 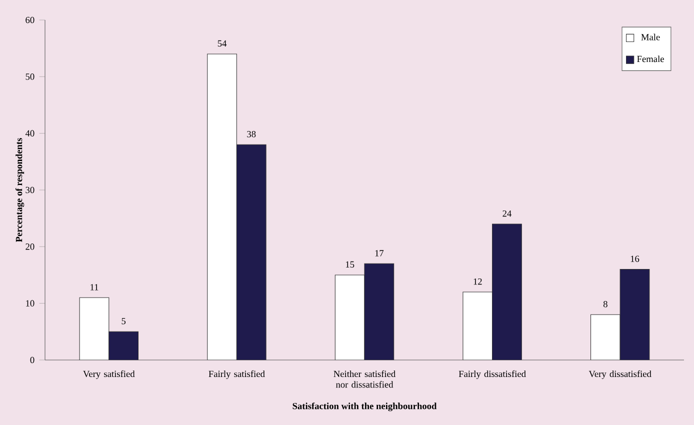 I want to click on data-label: 16, so click(x=635, y=259).